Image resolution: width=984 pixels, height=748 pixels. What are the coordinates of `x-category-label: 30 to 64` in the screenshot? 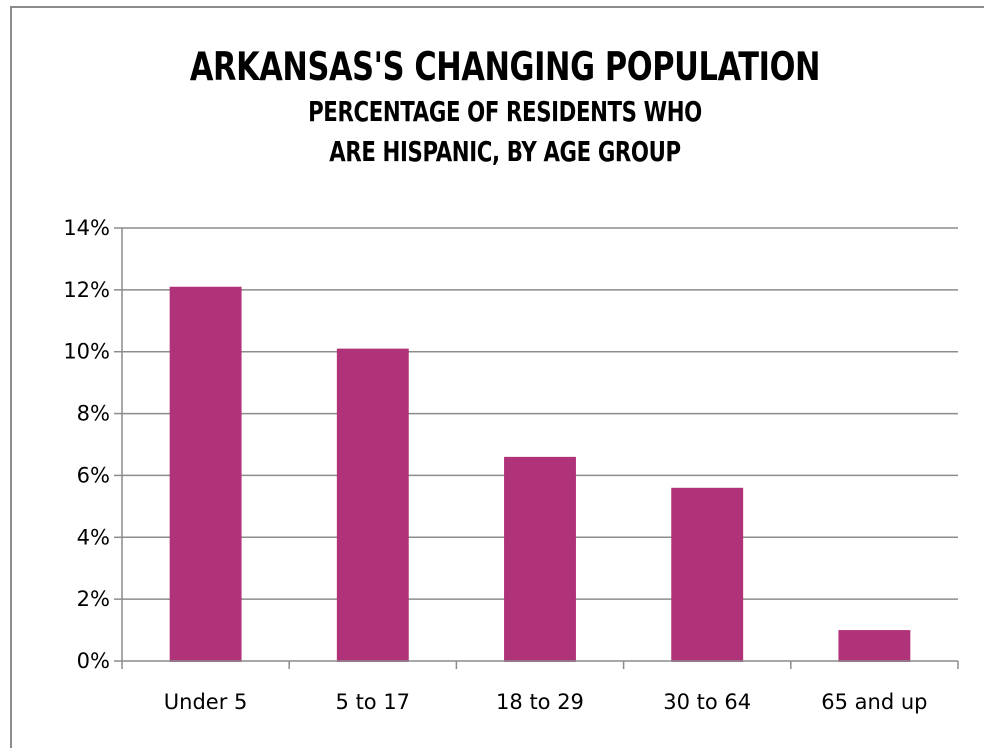 It's located at (707, 702).